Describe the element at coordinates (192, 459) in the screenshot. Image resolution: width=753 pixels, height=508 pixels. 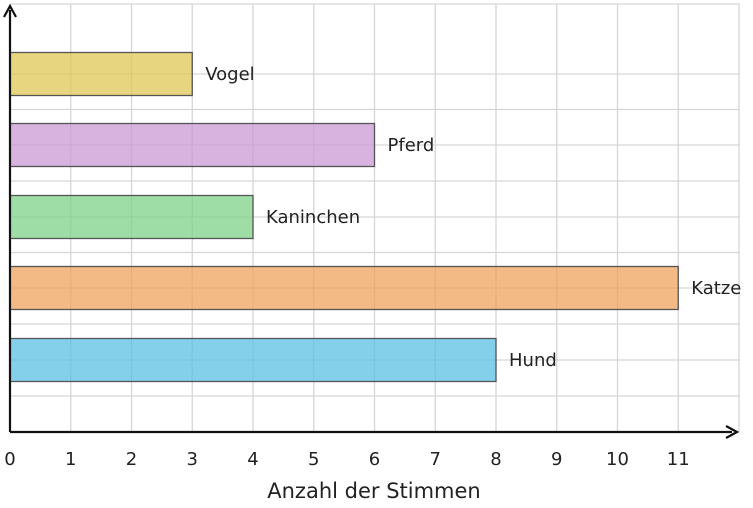
I see `x-tick-label: 3` at that location.